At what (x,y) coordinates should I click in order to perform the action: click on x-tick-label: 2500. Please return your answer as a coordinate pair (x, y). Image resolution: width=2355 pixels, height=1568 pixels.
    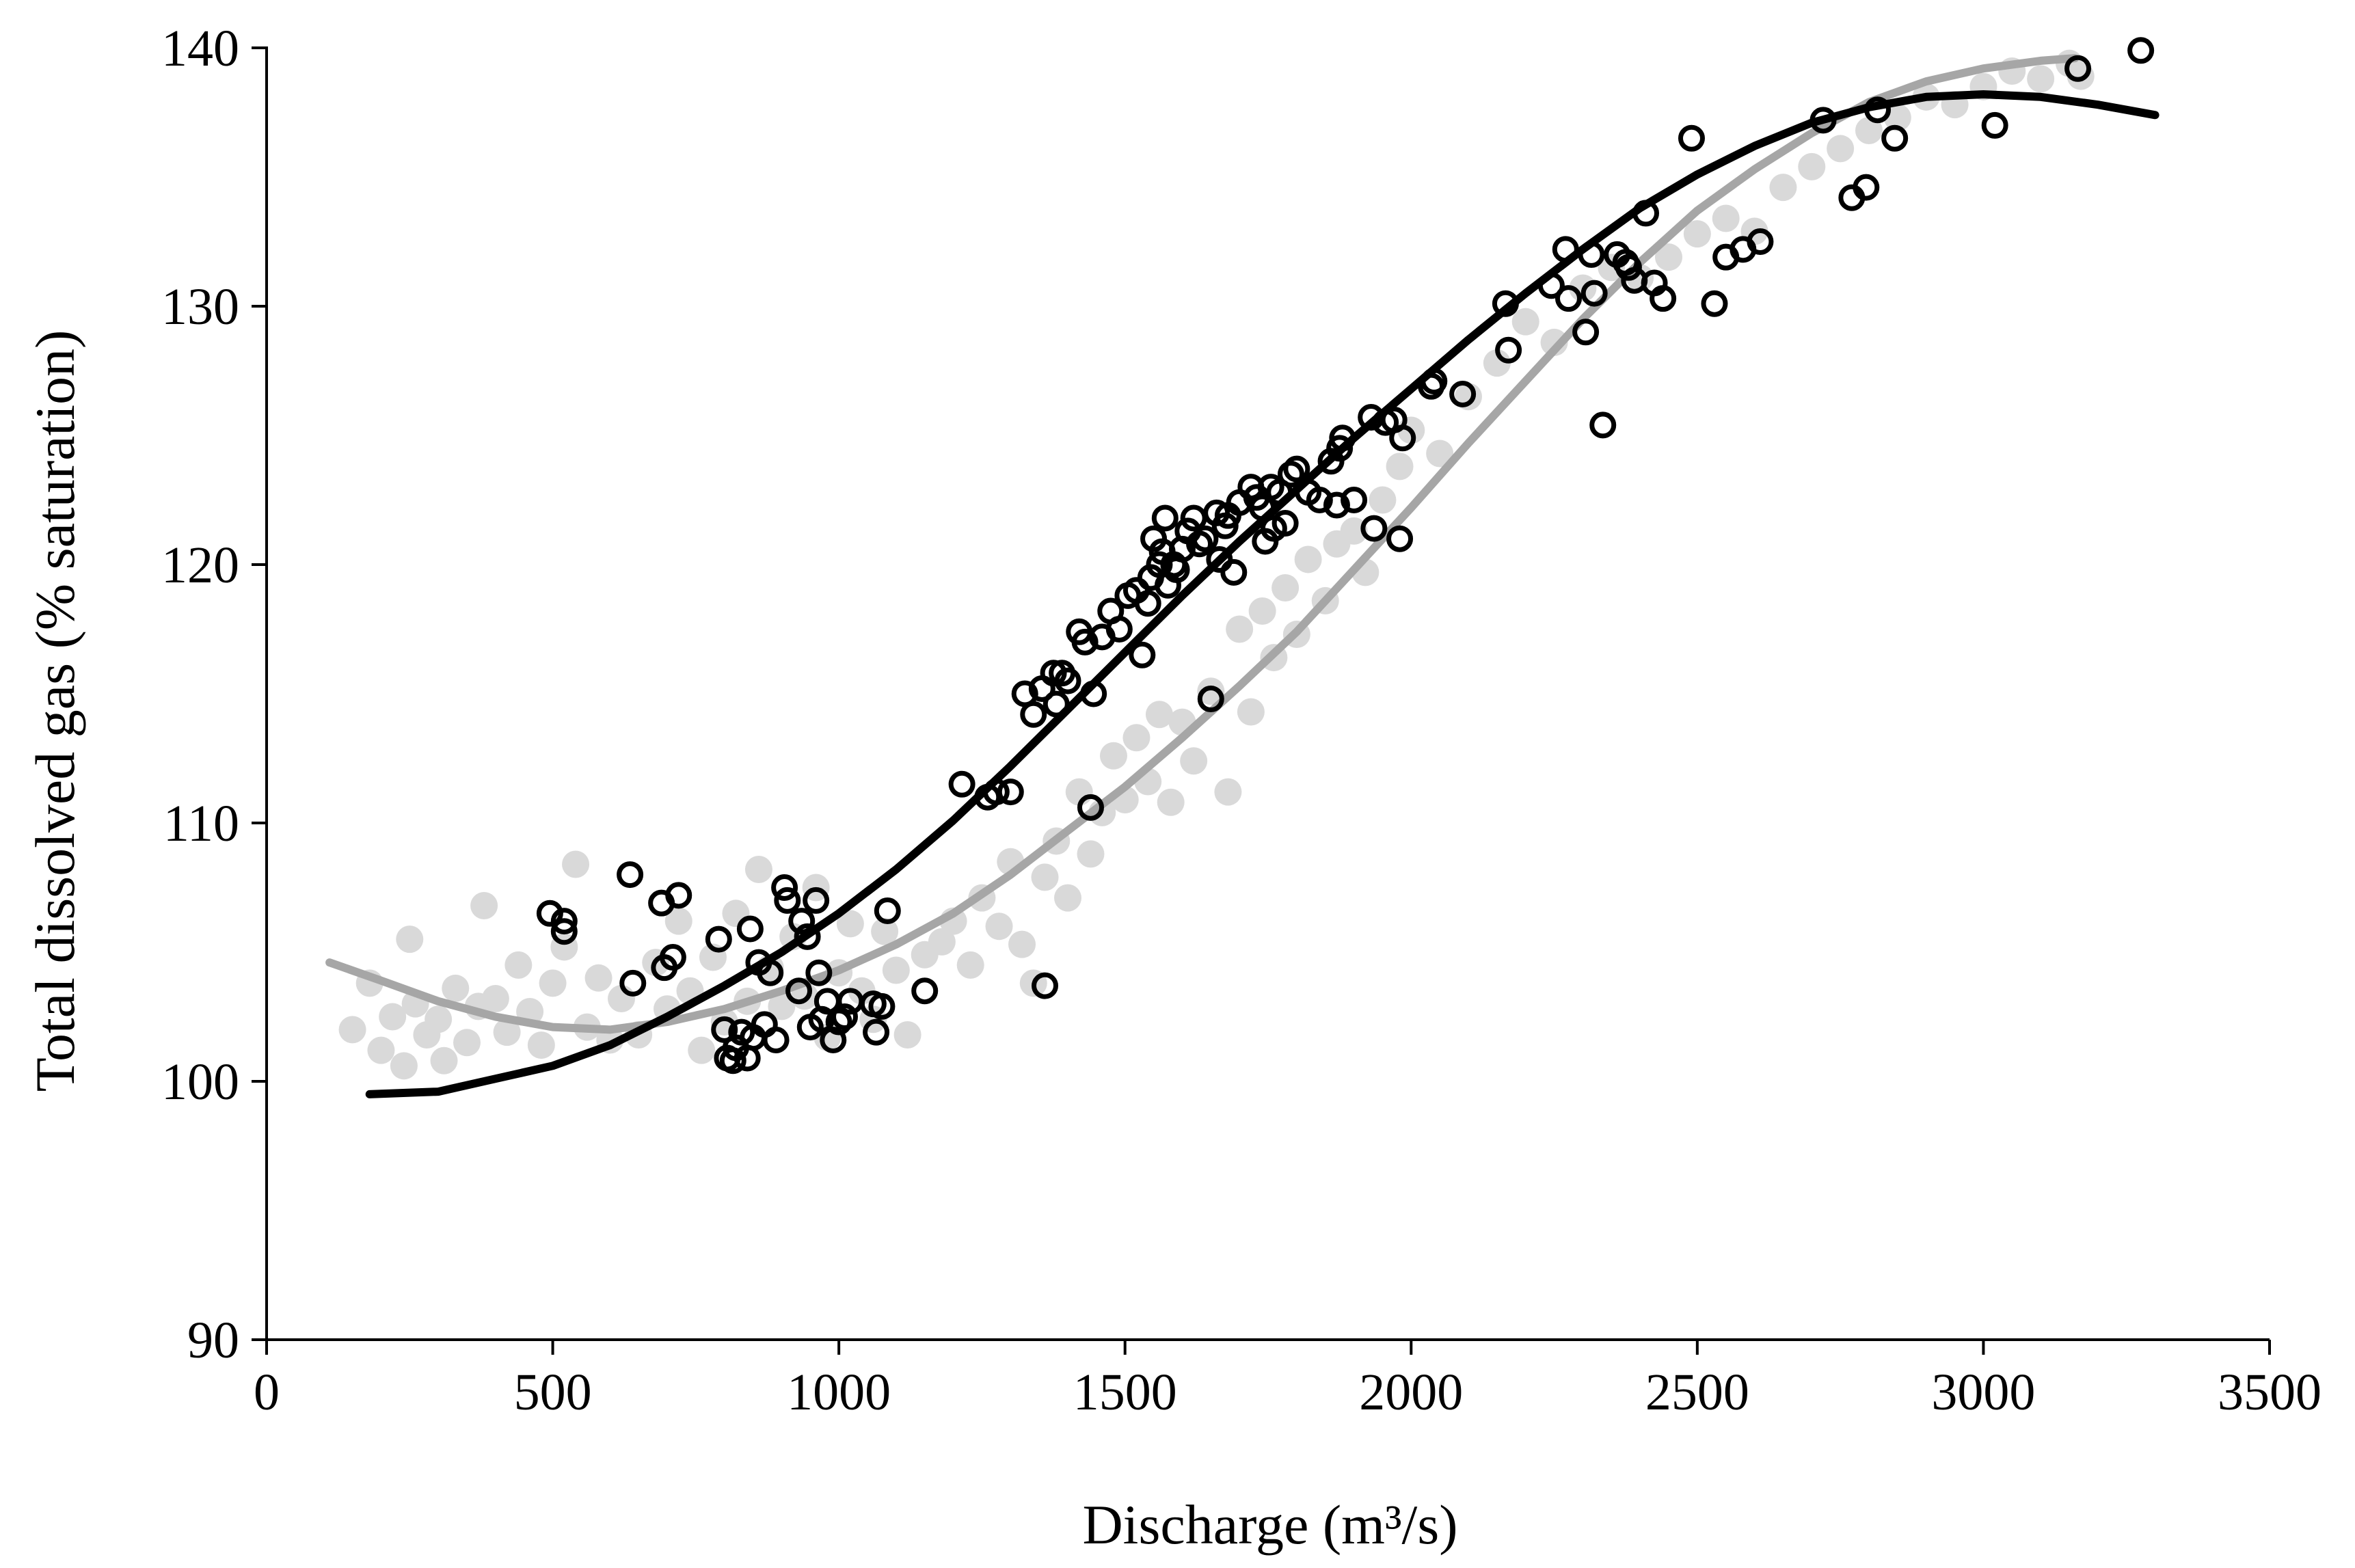
    Looking at the image, I should click on (1697, 1392).